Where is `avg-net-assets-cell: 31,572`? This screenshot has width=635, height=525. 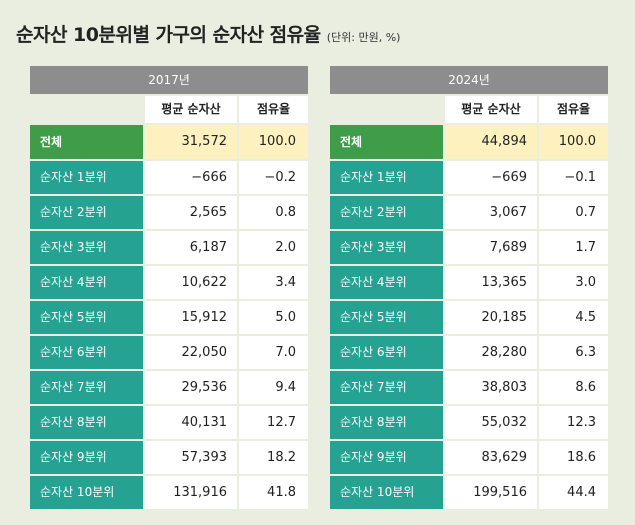
avg-net-assets-cell: 31,572 is located at coordinates (191, 142).